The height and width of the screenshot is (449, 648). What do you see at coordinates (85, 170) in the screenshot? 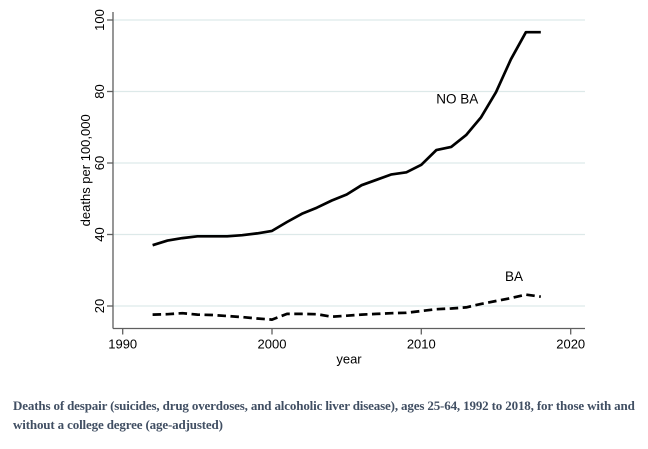
I see `y-axis-title: deaths per 100,000` at bounding box center [85, 170].